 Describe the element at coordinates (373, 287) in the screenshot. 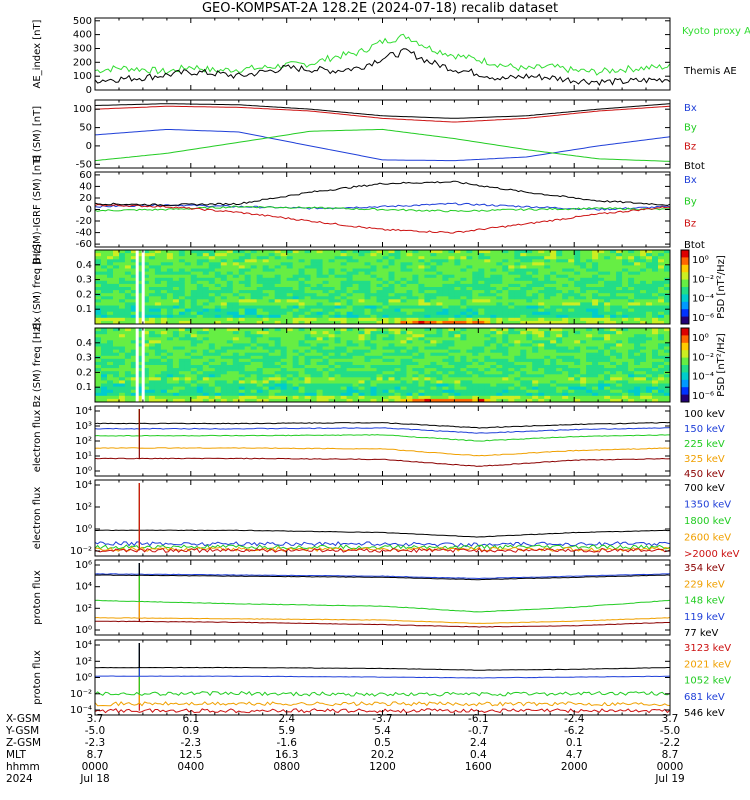

I see `bxspec-y-ticks: 0.40.30.20.1` at that location.